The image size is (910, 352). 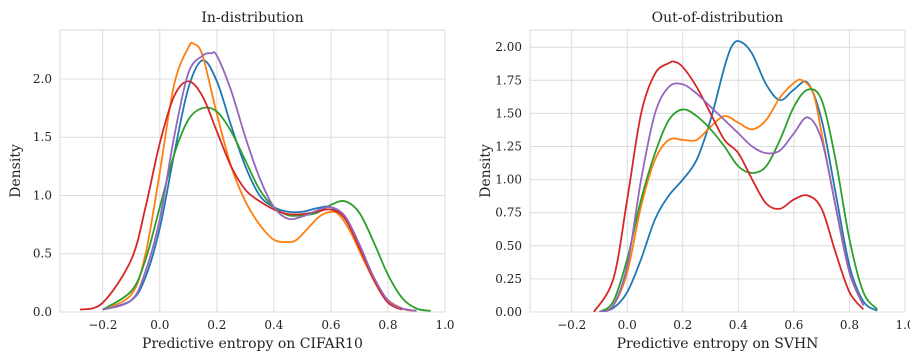 What do you see at coordinates (718, 344) in the screenshot?
I see `x-axis-label: Predictive entropy on SVHN` at bounding box center [718, 344].